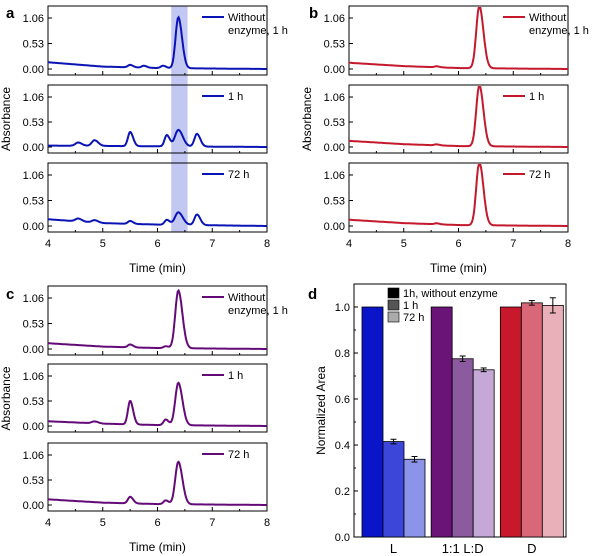  Describe the element at coordinates (312, 294) in the screenshot. I see `panel-label: d` at that location.